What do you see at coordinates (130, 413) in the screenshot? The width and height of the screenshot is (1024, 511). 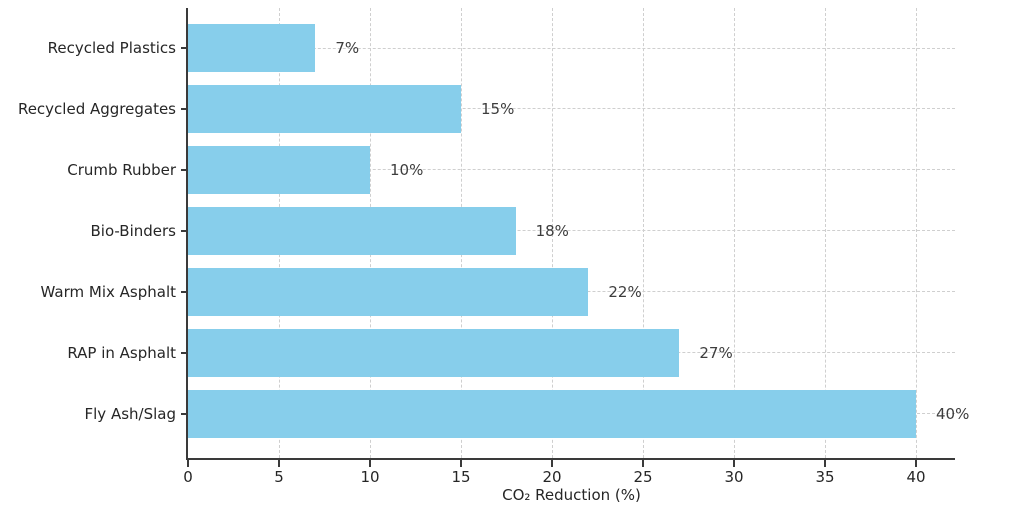 I see `y-axis-category-label: Fly Ash/Slag` at bounding box center [130, 413].